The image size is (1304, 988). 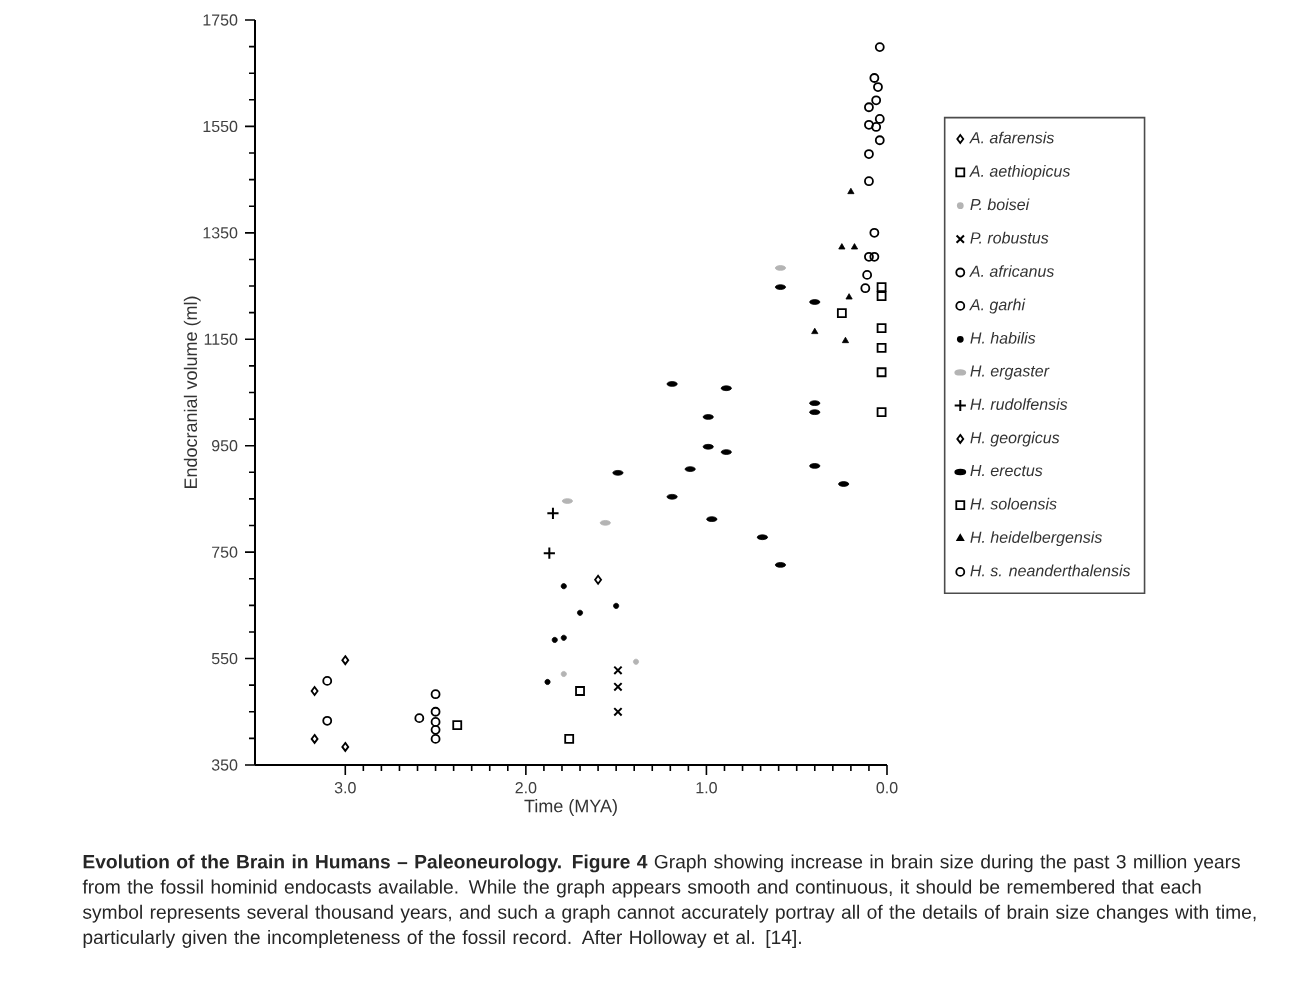 What do you see at coordinates (1013, 503) in the screenshot?
I see `legend-label: H. soloensis` at bounding box center [1013, 503].